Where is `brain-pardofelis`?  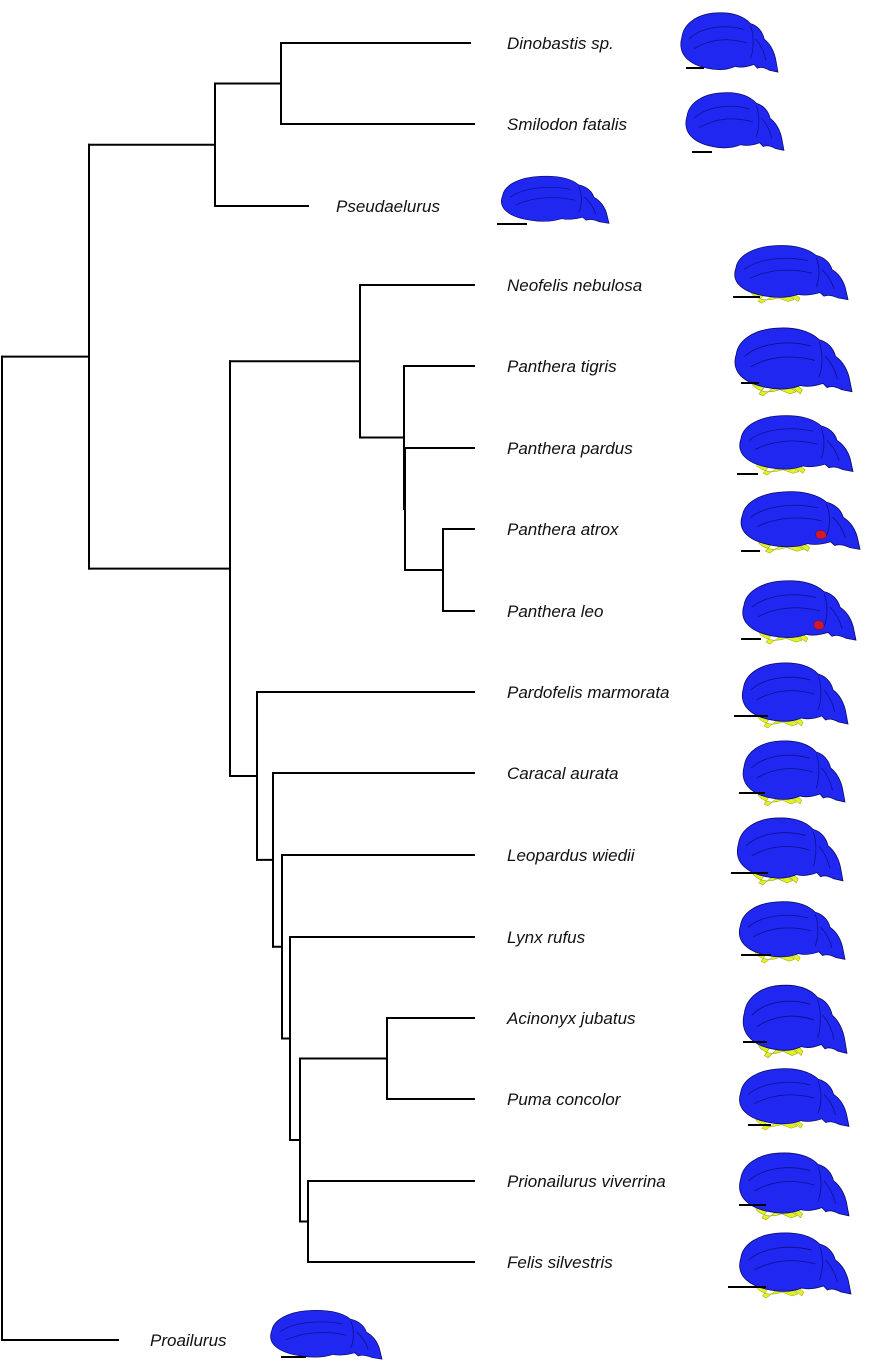 brain-pardofelis is located at coordinates (795, 695).